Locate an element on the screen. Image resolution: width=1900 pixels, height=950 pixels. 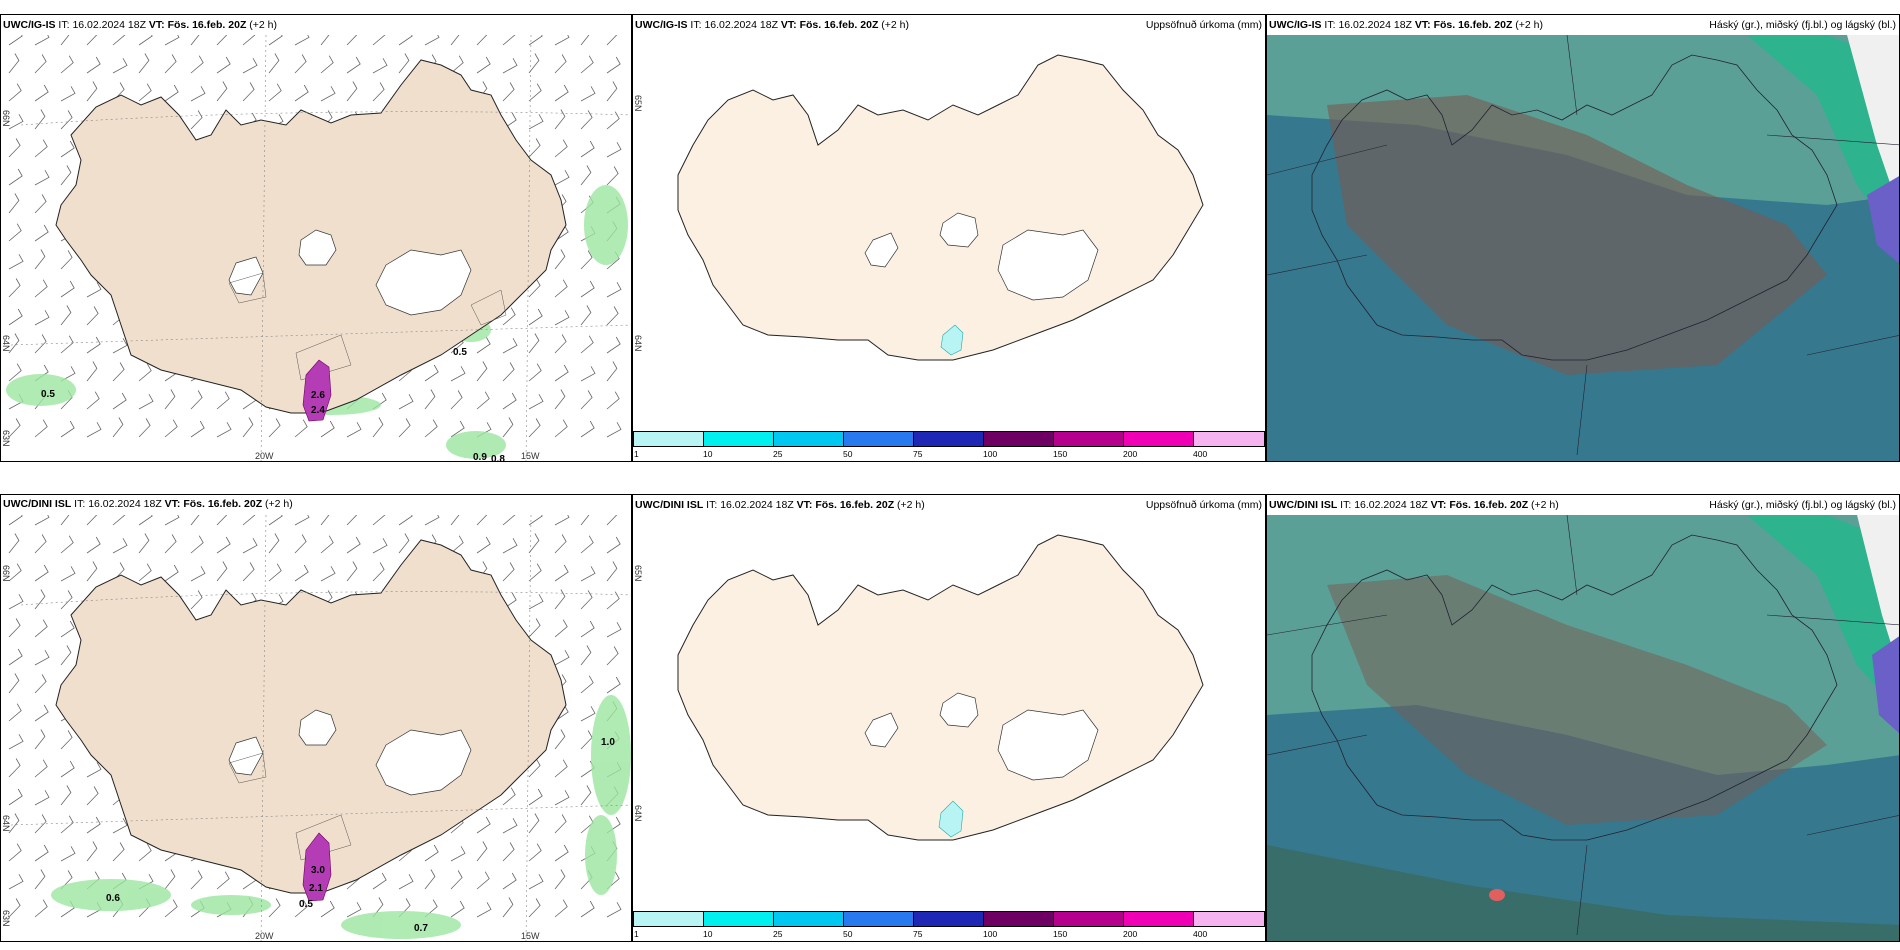
precip-colorbar: 1 10 25 50 75 100 150 200 400 is located at coordinates (949, 926).